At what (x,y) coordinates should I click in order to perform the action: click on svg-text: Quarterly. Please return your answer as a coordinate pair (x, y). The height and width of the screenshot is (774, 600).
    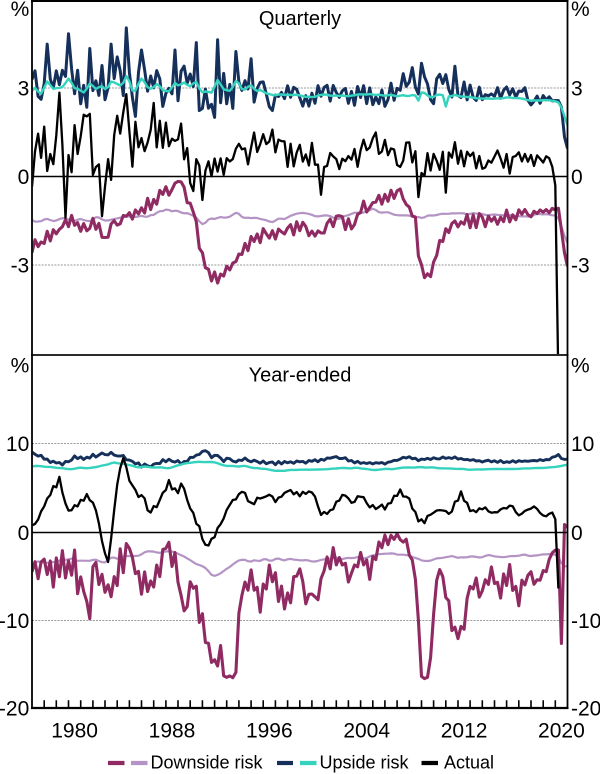
    Looking at the image, I should click on (300, 19).